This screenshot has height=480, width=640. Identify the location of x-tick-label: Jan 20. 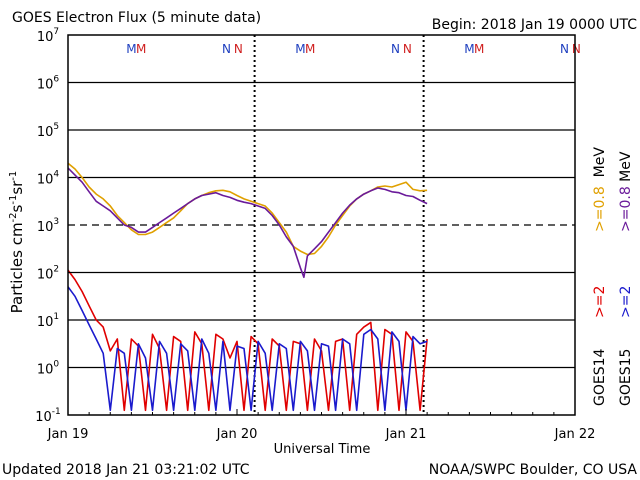
(237, 434).